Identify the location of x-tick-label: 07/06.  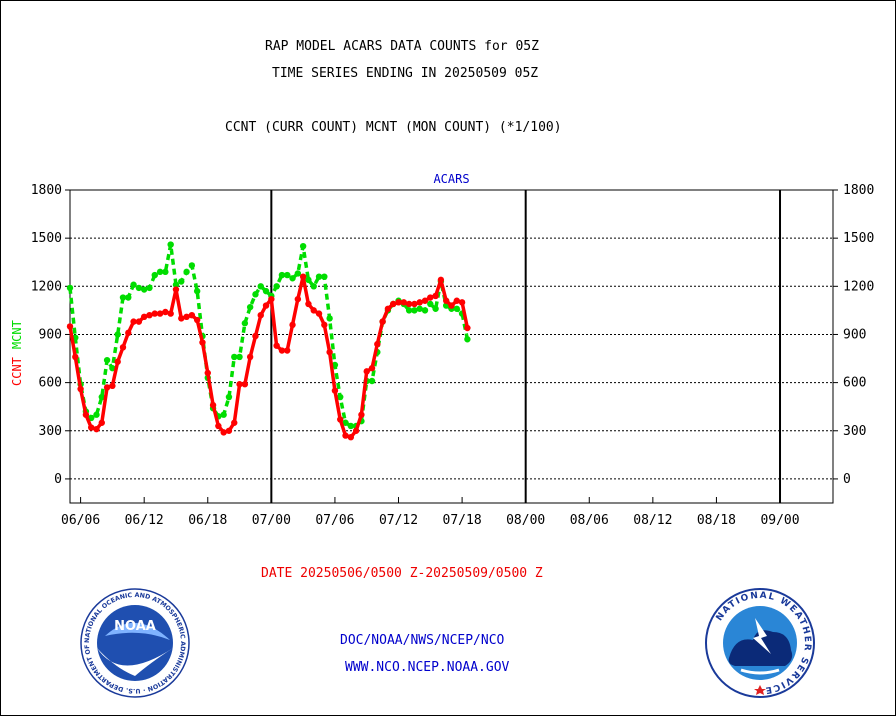
(334, 520).